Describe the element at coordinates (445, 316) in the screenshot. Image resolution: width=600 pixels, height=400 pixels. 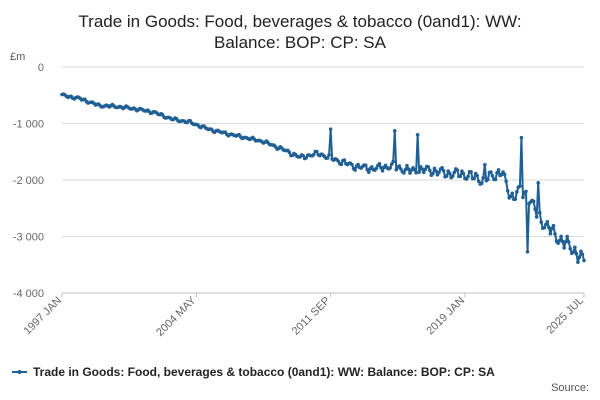
I see `x-tick-label: 2019 JAN` at that location.